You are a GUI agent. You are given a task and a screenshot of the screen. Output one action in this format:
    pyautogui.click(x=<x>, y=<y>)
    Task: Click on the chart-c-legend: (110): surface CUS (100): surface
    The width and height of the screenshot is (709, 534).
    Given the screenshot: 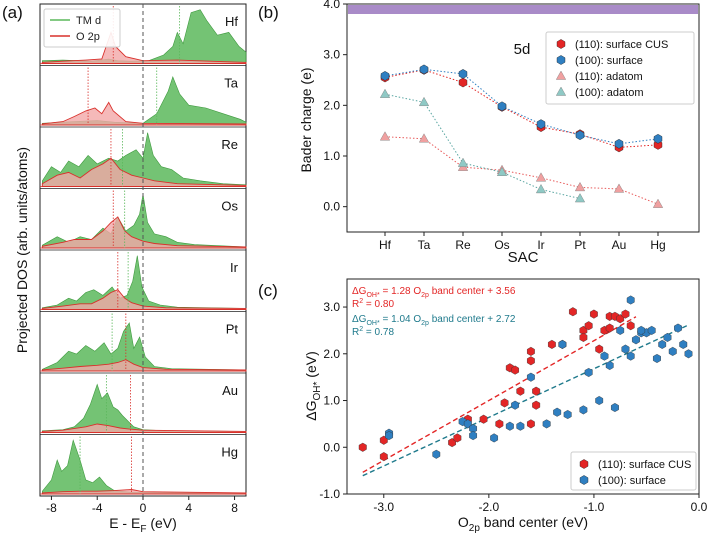 What is the action you would take?
    pyautogui.click(x=633, y=471)
    